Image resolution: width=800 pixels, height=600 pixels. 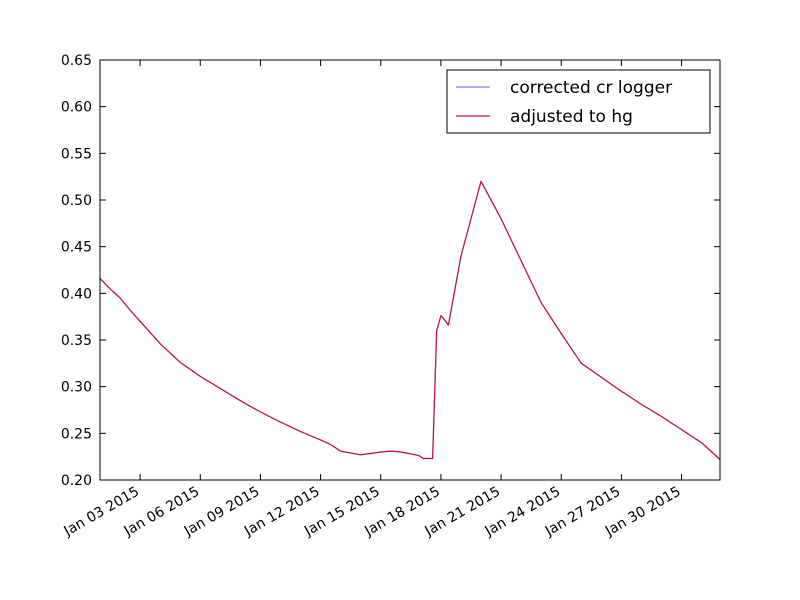 What do you see at coordinates (76, 481) in the screenshot?
I see `y-tick-label: 0.20` at bounding box center [76, 481].